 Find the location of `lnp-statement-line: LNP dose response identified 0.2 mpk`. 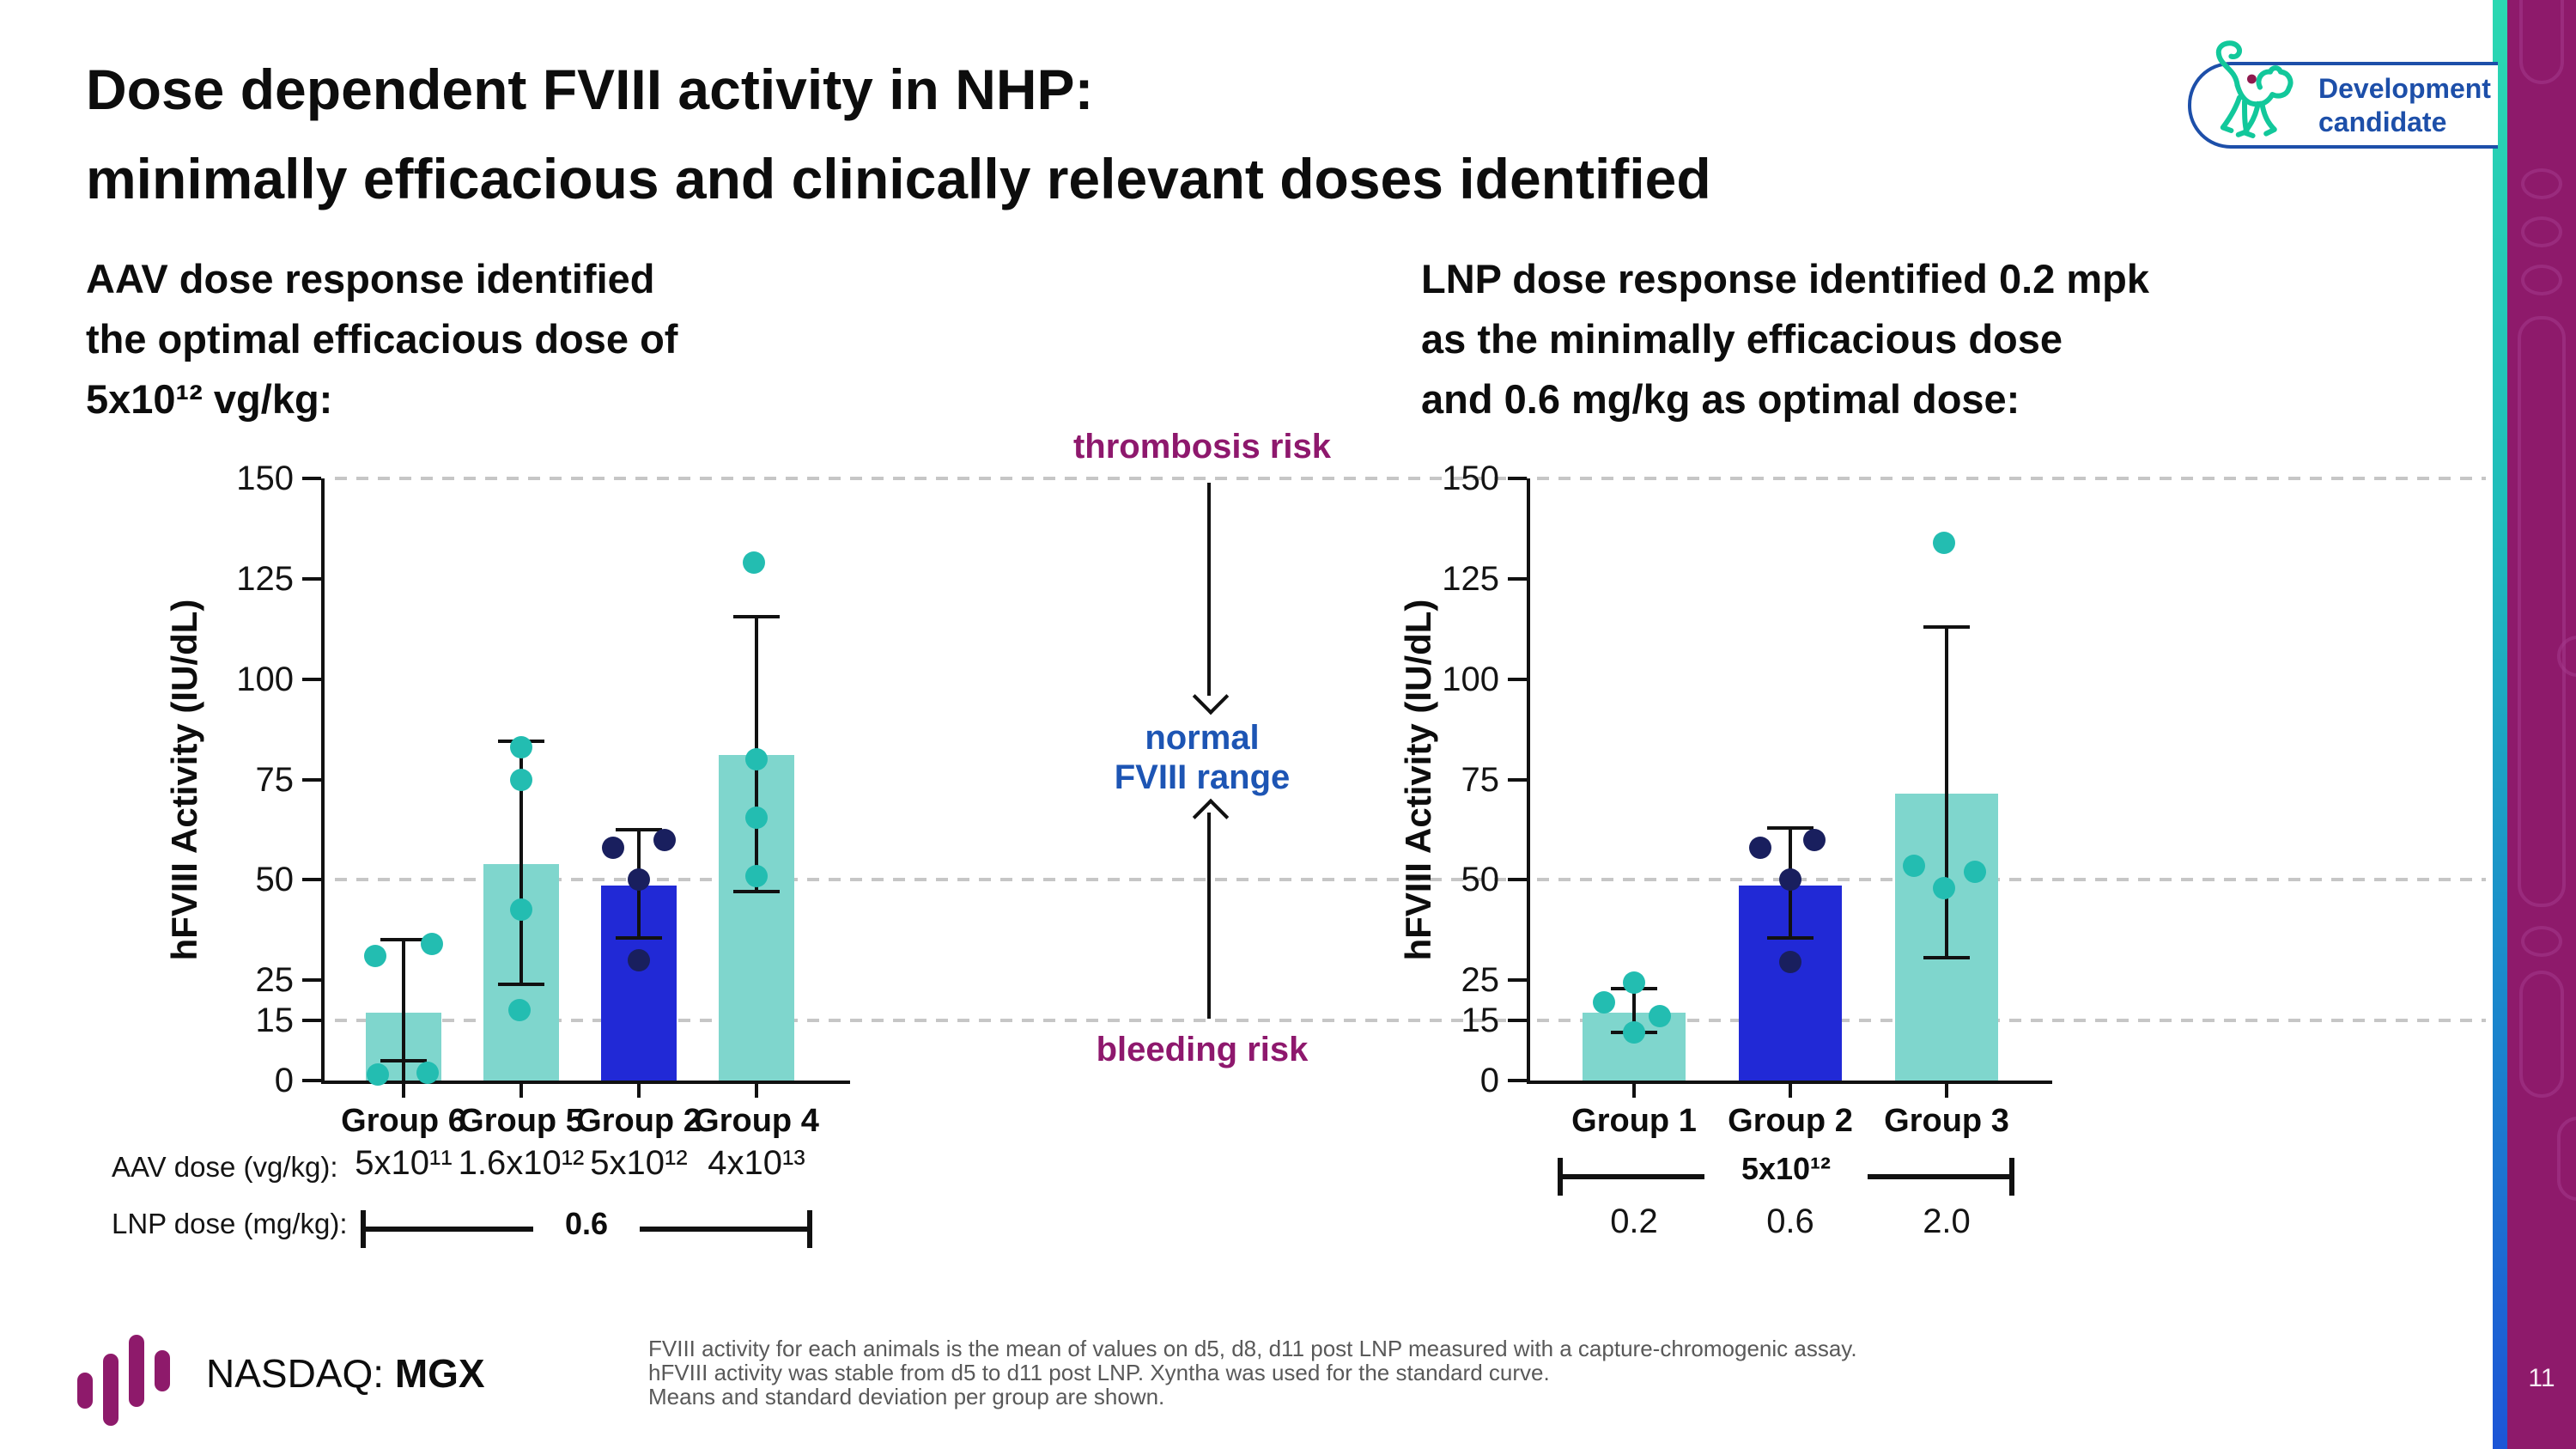

lnp-statement-line: LNP dose response identified 0.2 mpk is located at coordinates (1785, 278).